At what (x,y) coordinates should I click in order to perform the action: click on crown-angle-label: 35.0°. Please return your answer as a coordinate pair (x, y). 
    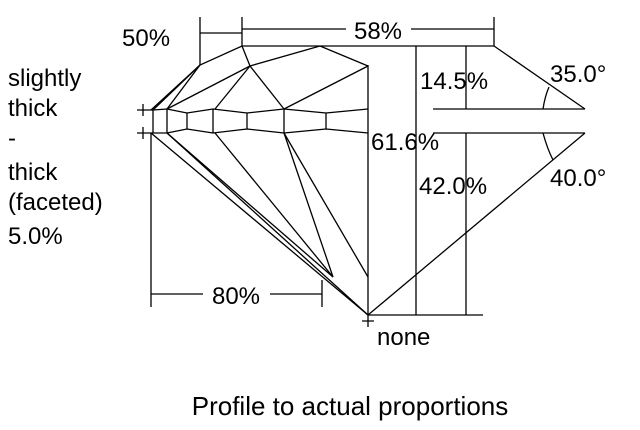
    Looking at the image, I should click on (578, 74).